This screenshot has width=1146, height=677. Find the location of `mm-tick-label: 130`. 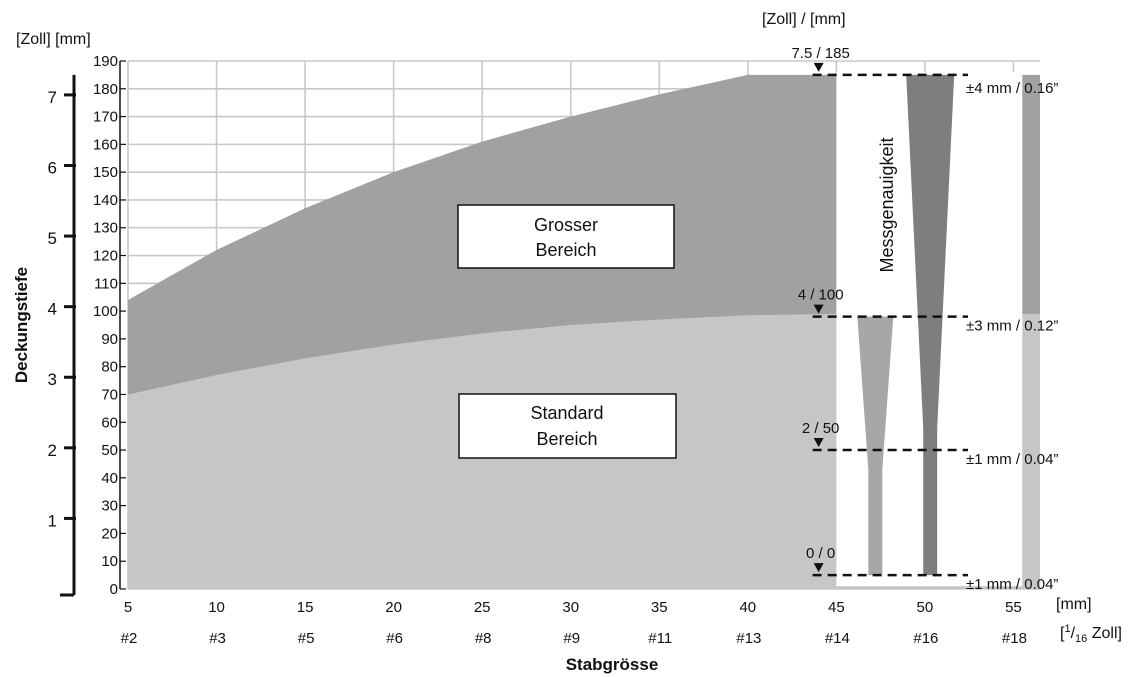

mm-tick-label: 130 is located at coordinates (105, 228).